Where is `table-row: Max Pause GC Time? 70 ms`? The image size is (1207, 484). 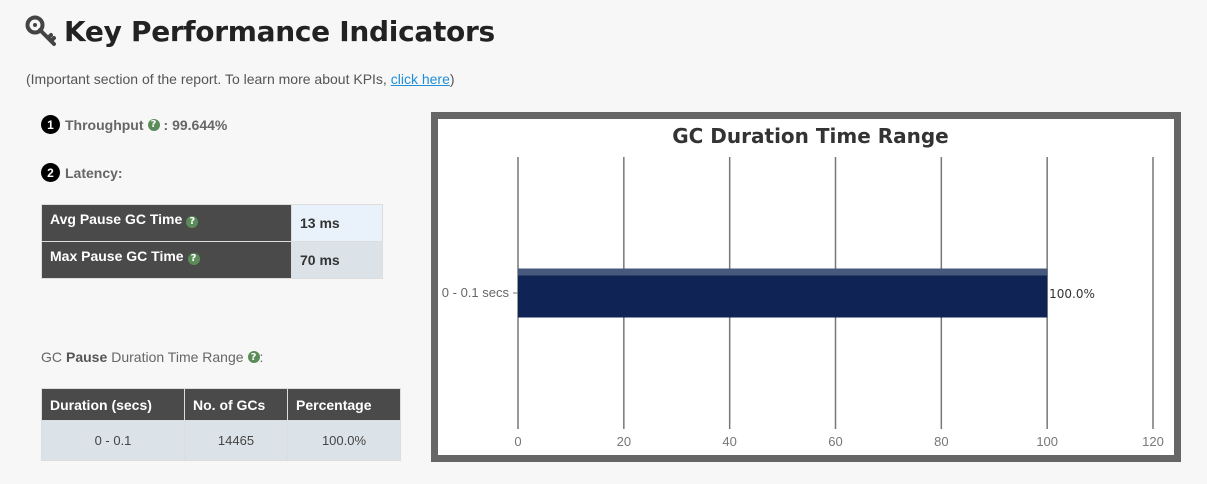
table-row: Max Pause GC Time? 70 ms is located at coordinates (212, 260).